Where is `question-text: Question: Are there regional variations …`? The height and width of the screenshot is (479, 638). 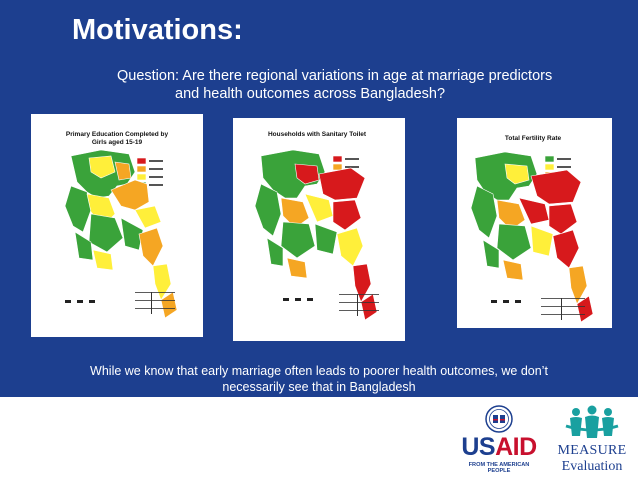 question-text: Question: Are there regional variations … is located at coordinates (377, 85).